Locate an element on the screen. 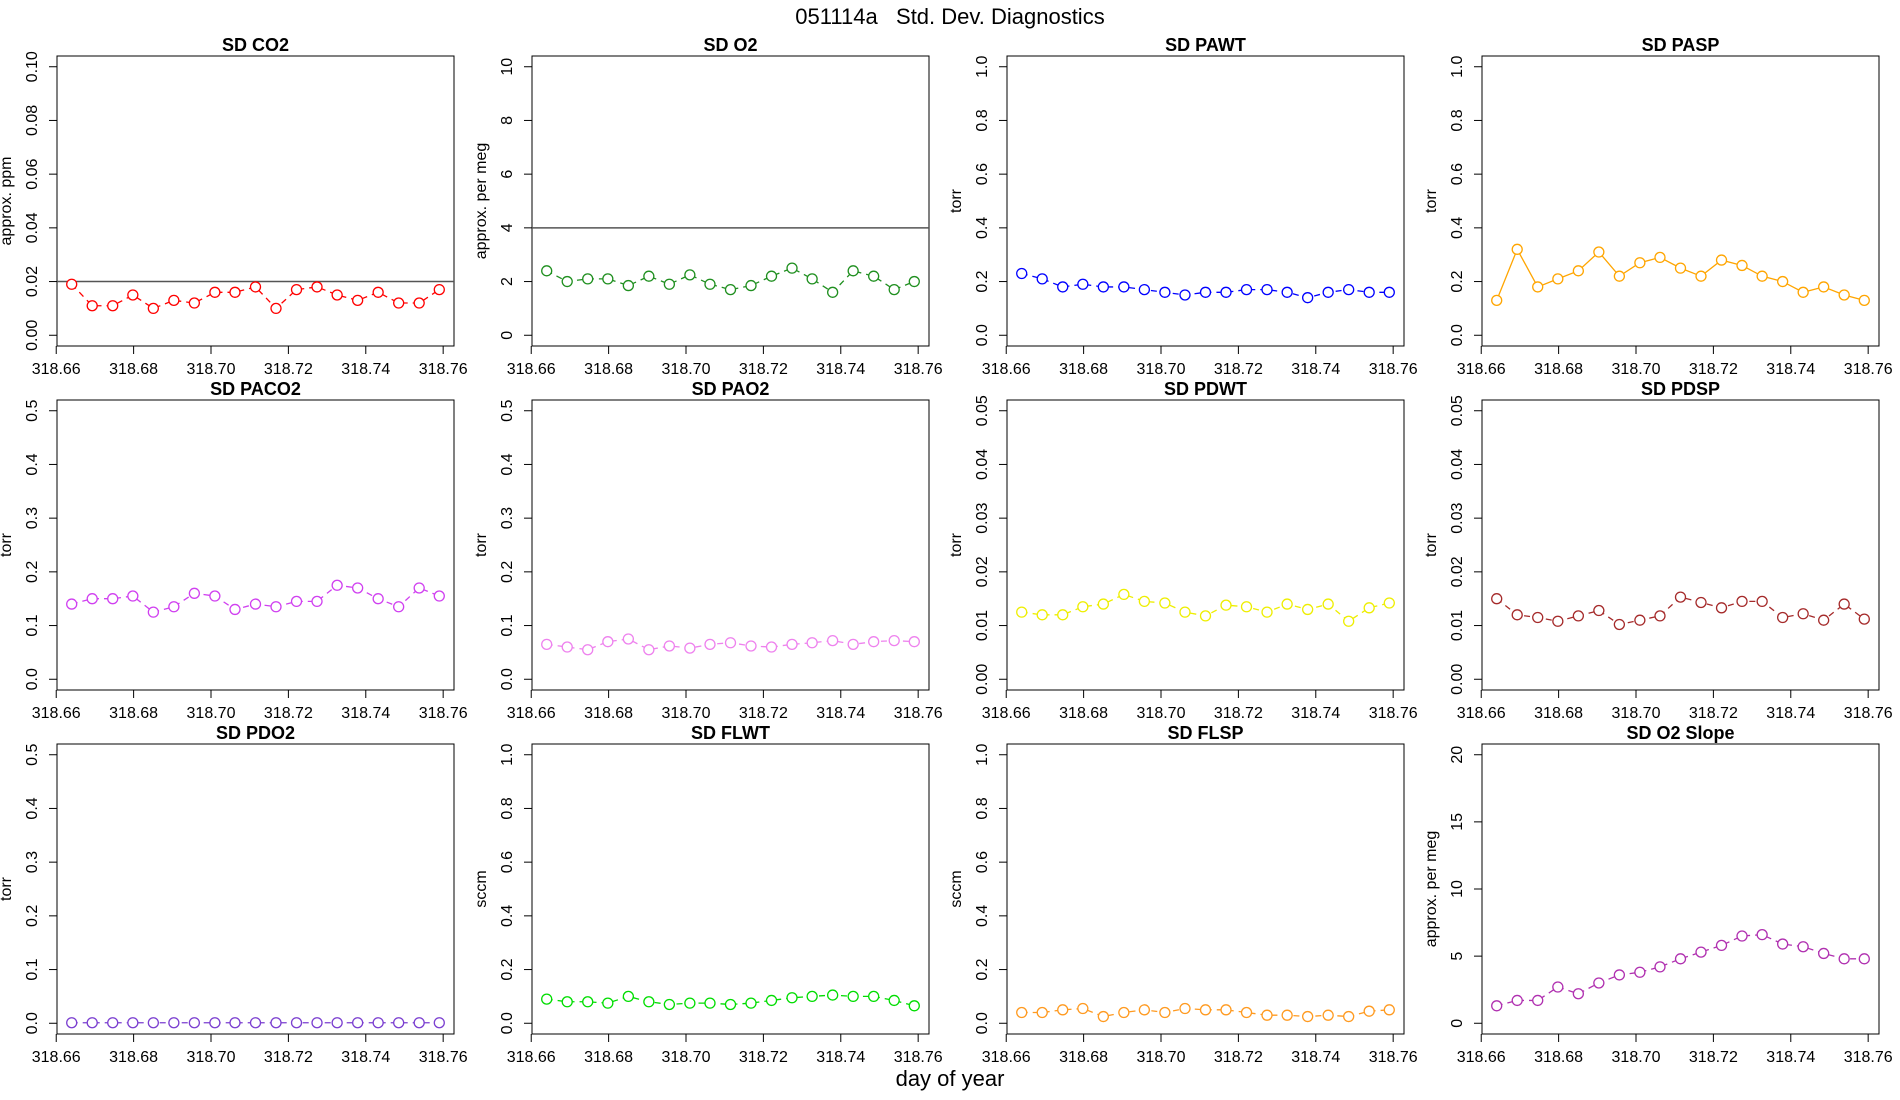 This screenshot has height=1100, width=1900. panel-title: SD PAO2 is located at coordinates (731, 389).